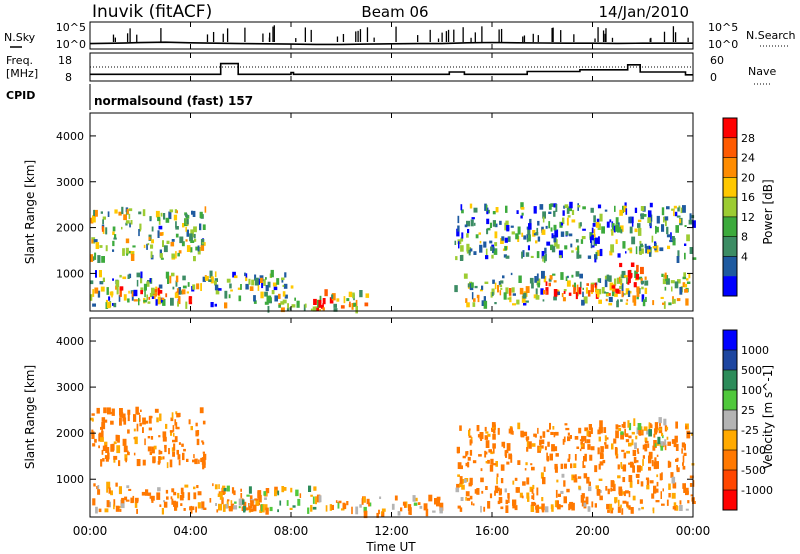  I want to click on power-colorbar-swatch, so click(730, 128).